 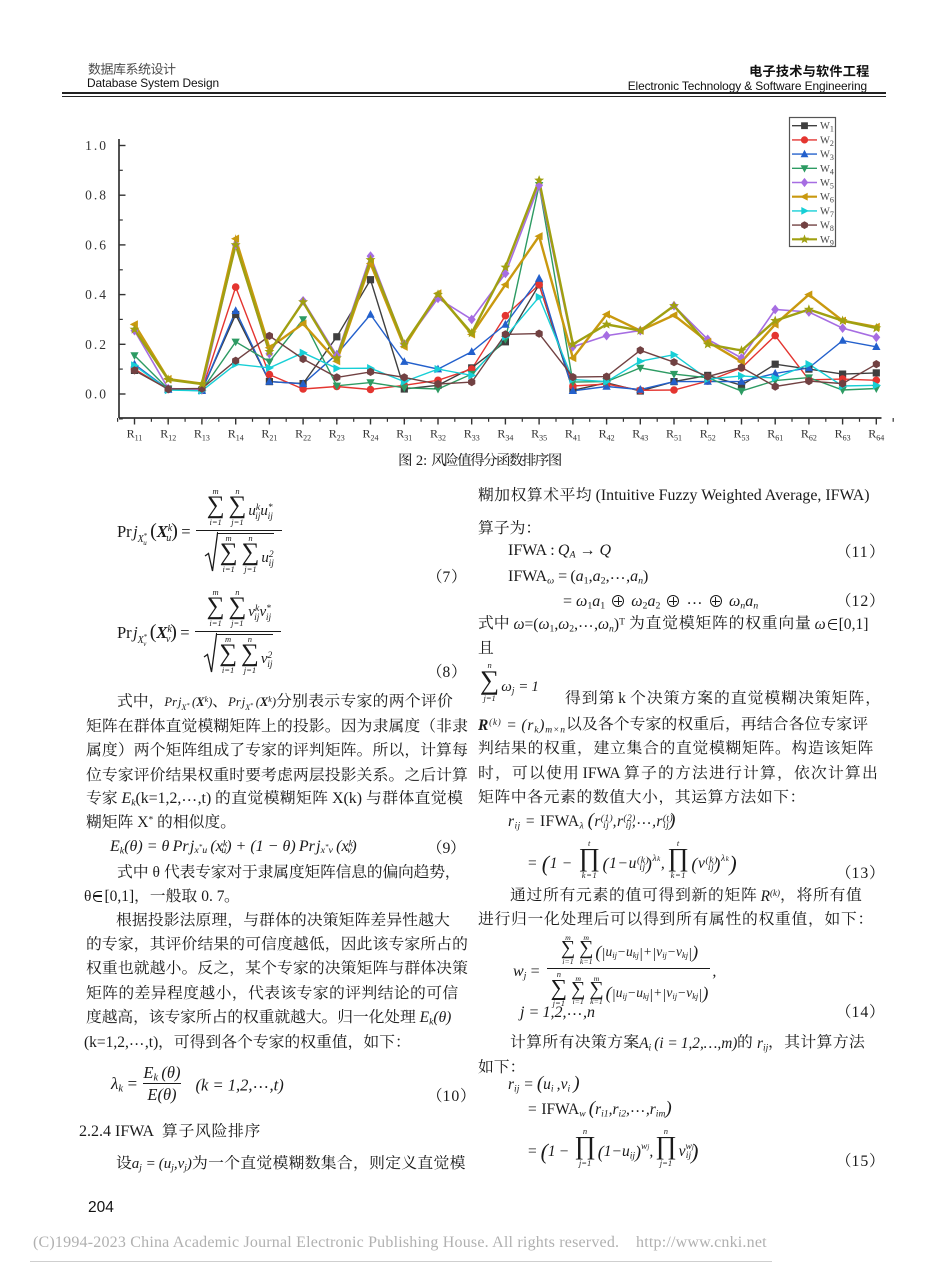 What do you see at coordinates (202, 435) in the screenshot?
I see `svg-text: R13` at bounding box center [202, 435].